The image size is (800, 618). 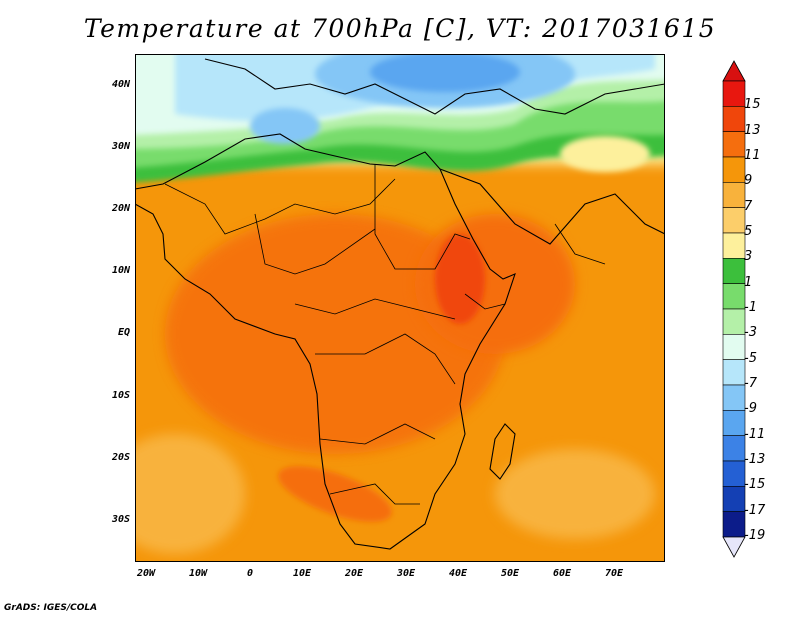 What do you see at coordinates (755, 434) in the screenshot?
I see `legend-label: -11` at bounding box center [755, 434].